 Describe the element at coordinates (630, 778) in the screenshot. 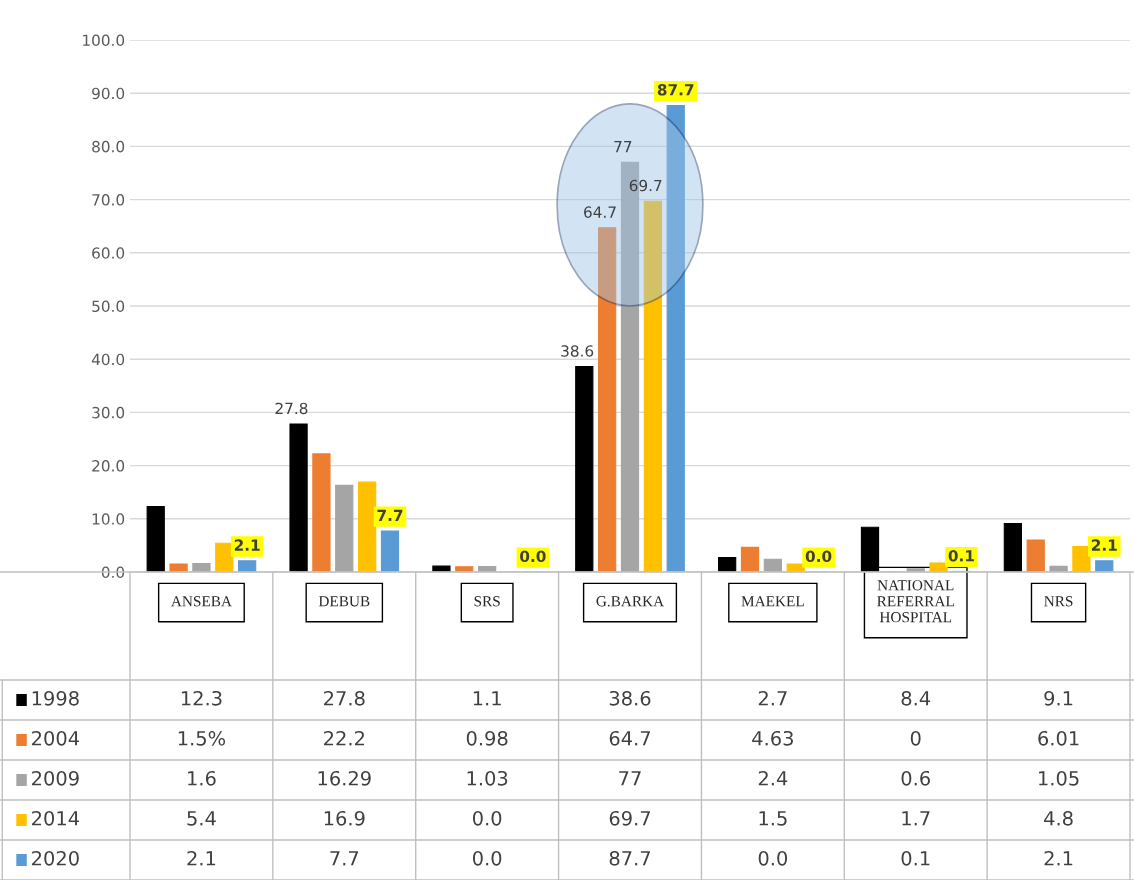

I see `data-label: 77` at that location.